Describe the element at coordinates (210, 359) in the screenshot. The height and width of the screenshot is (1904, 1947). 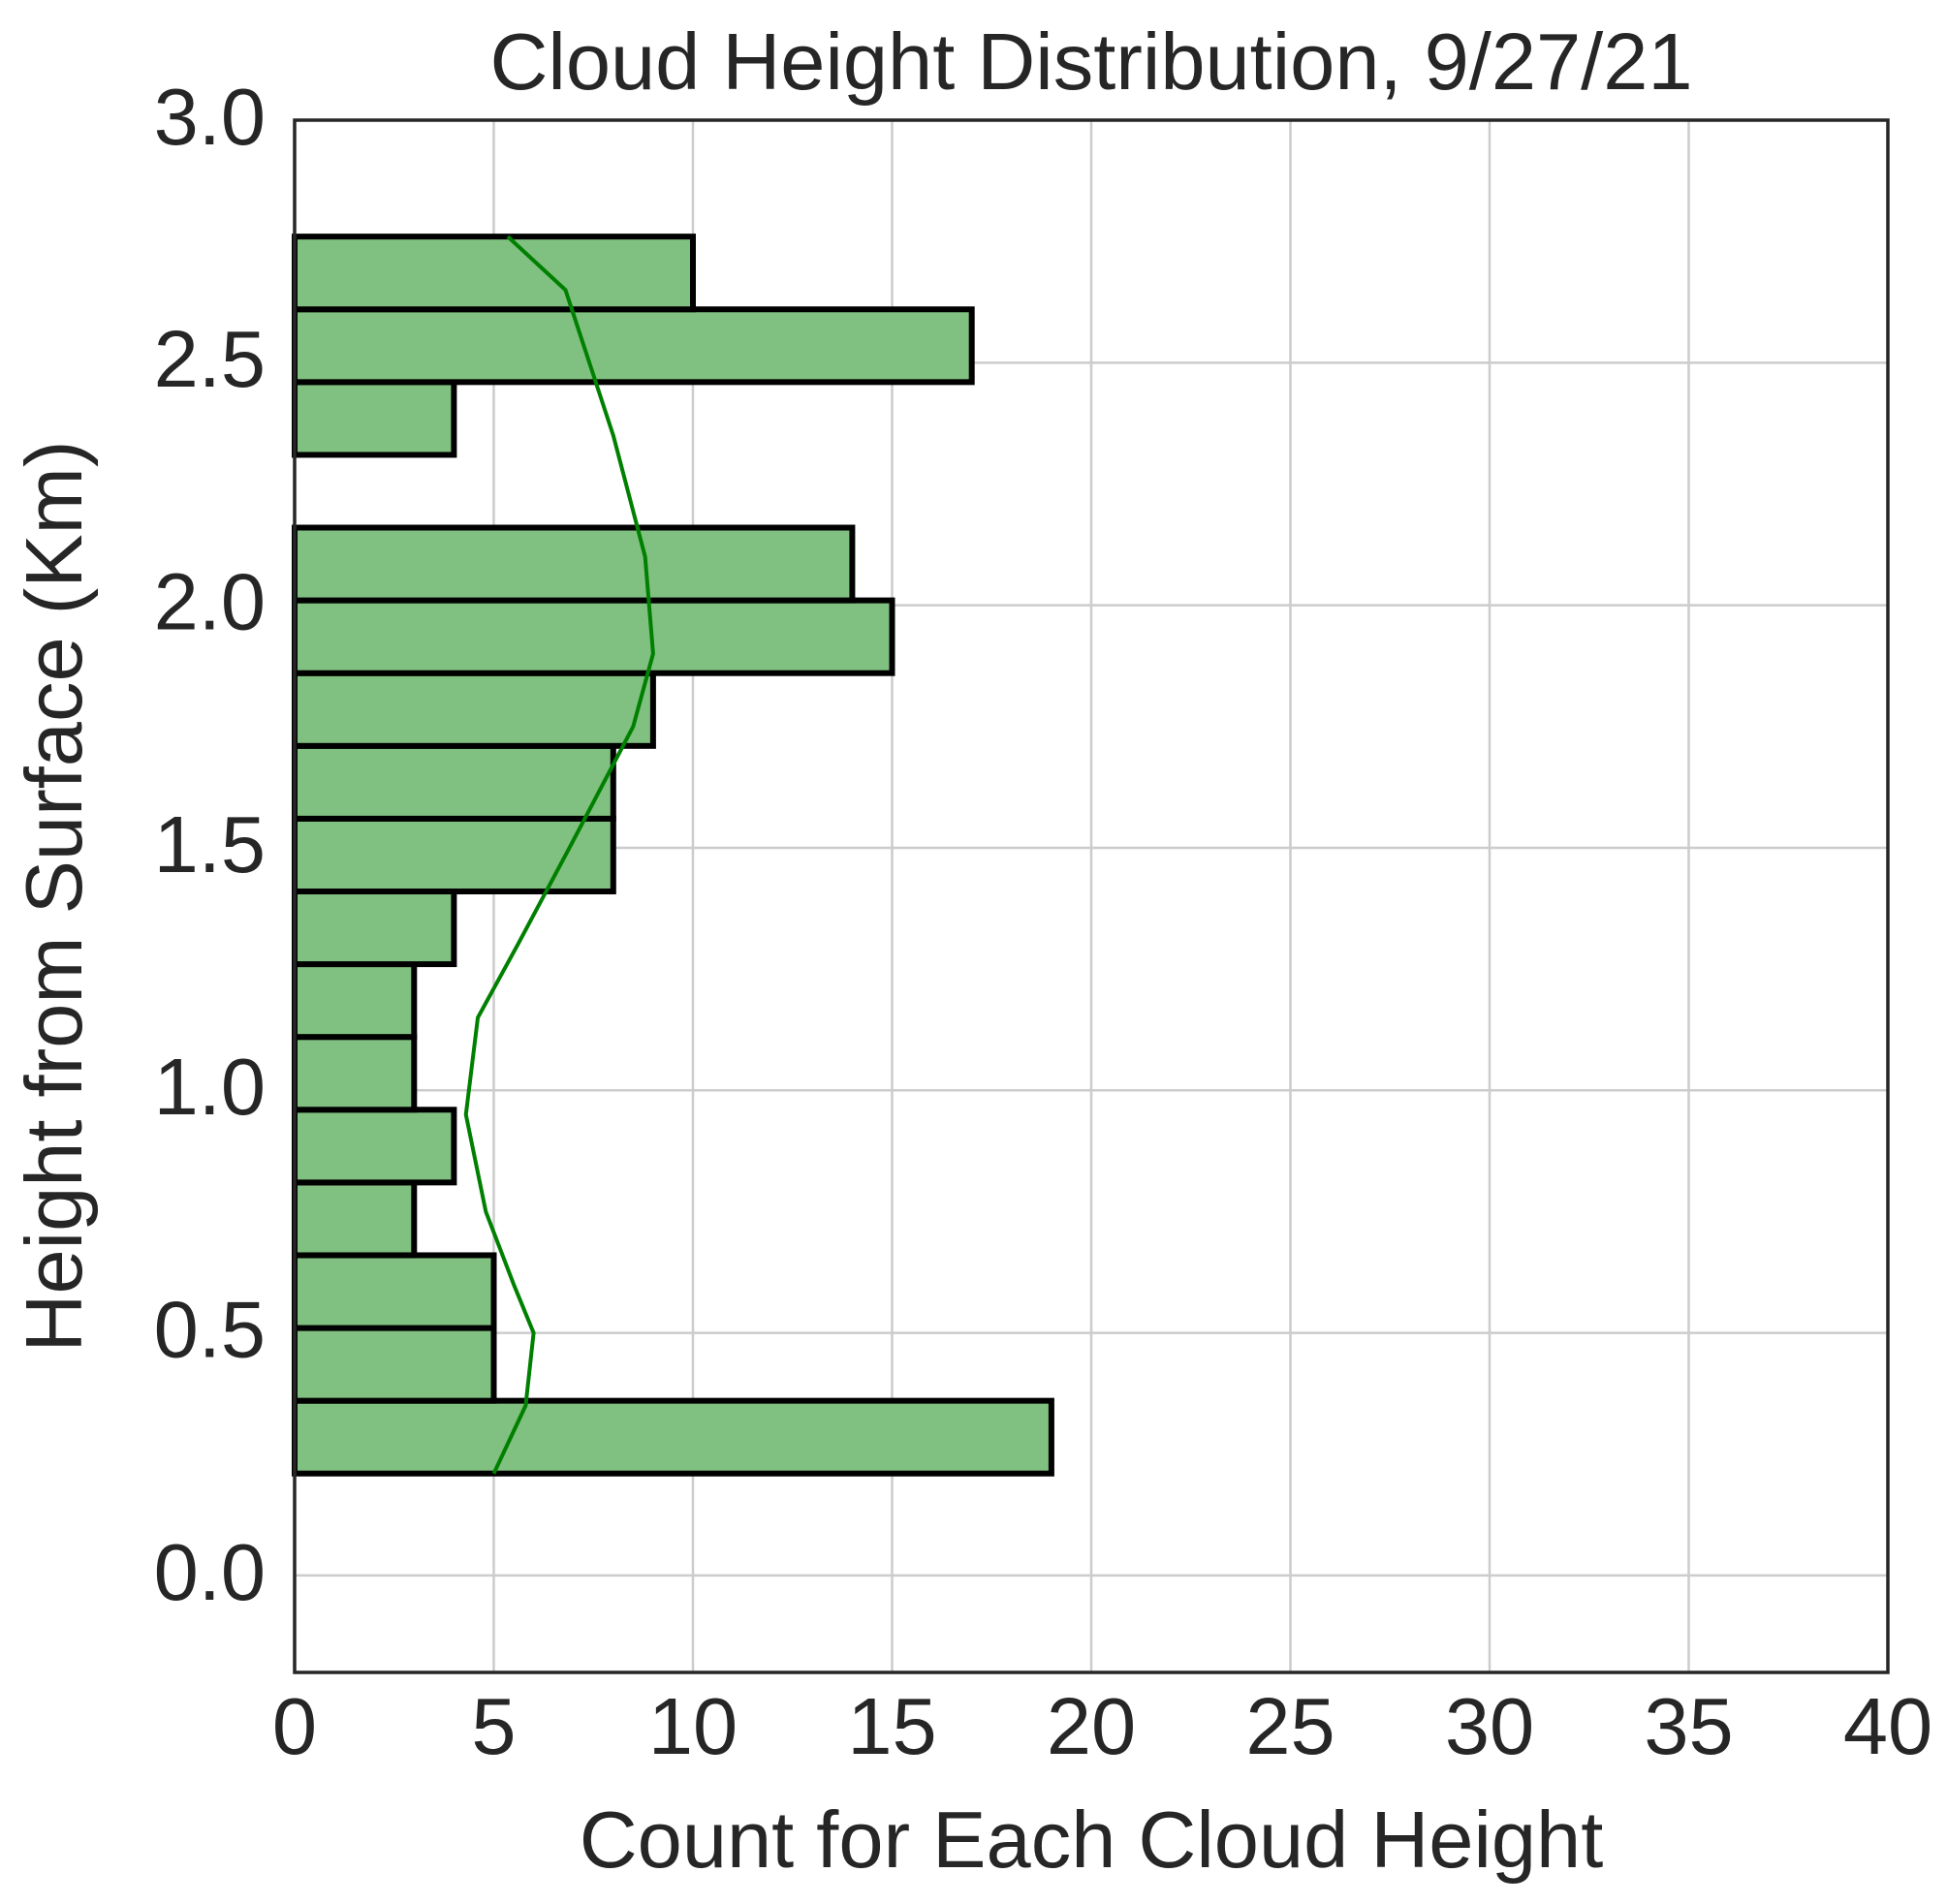
I see `y-tick-label: 2.5` at that location.